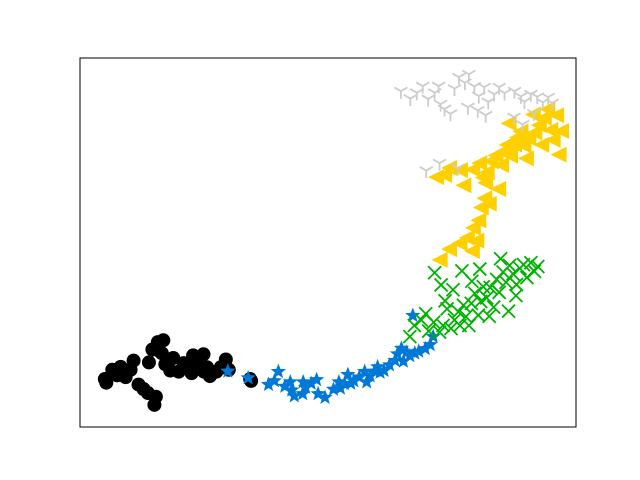 The width and height of the screenshot is (640, 480). I want to click on series-2-x, so click(473, 297).